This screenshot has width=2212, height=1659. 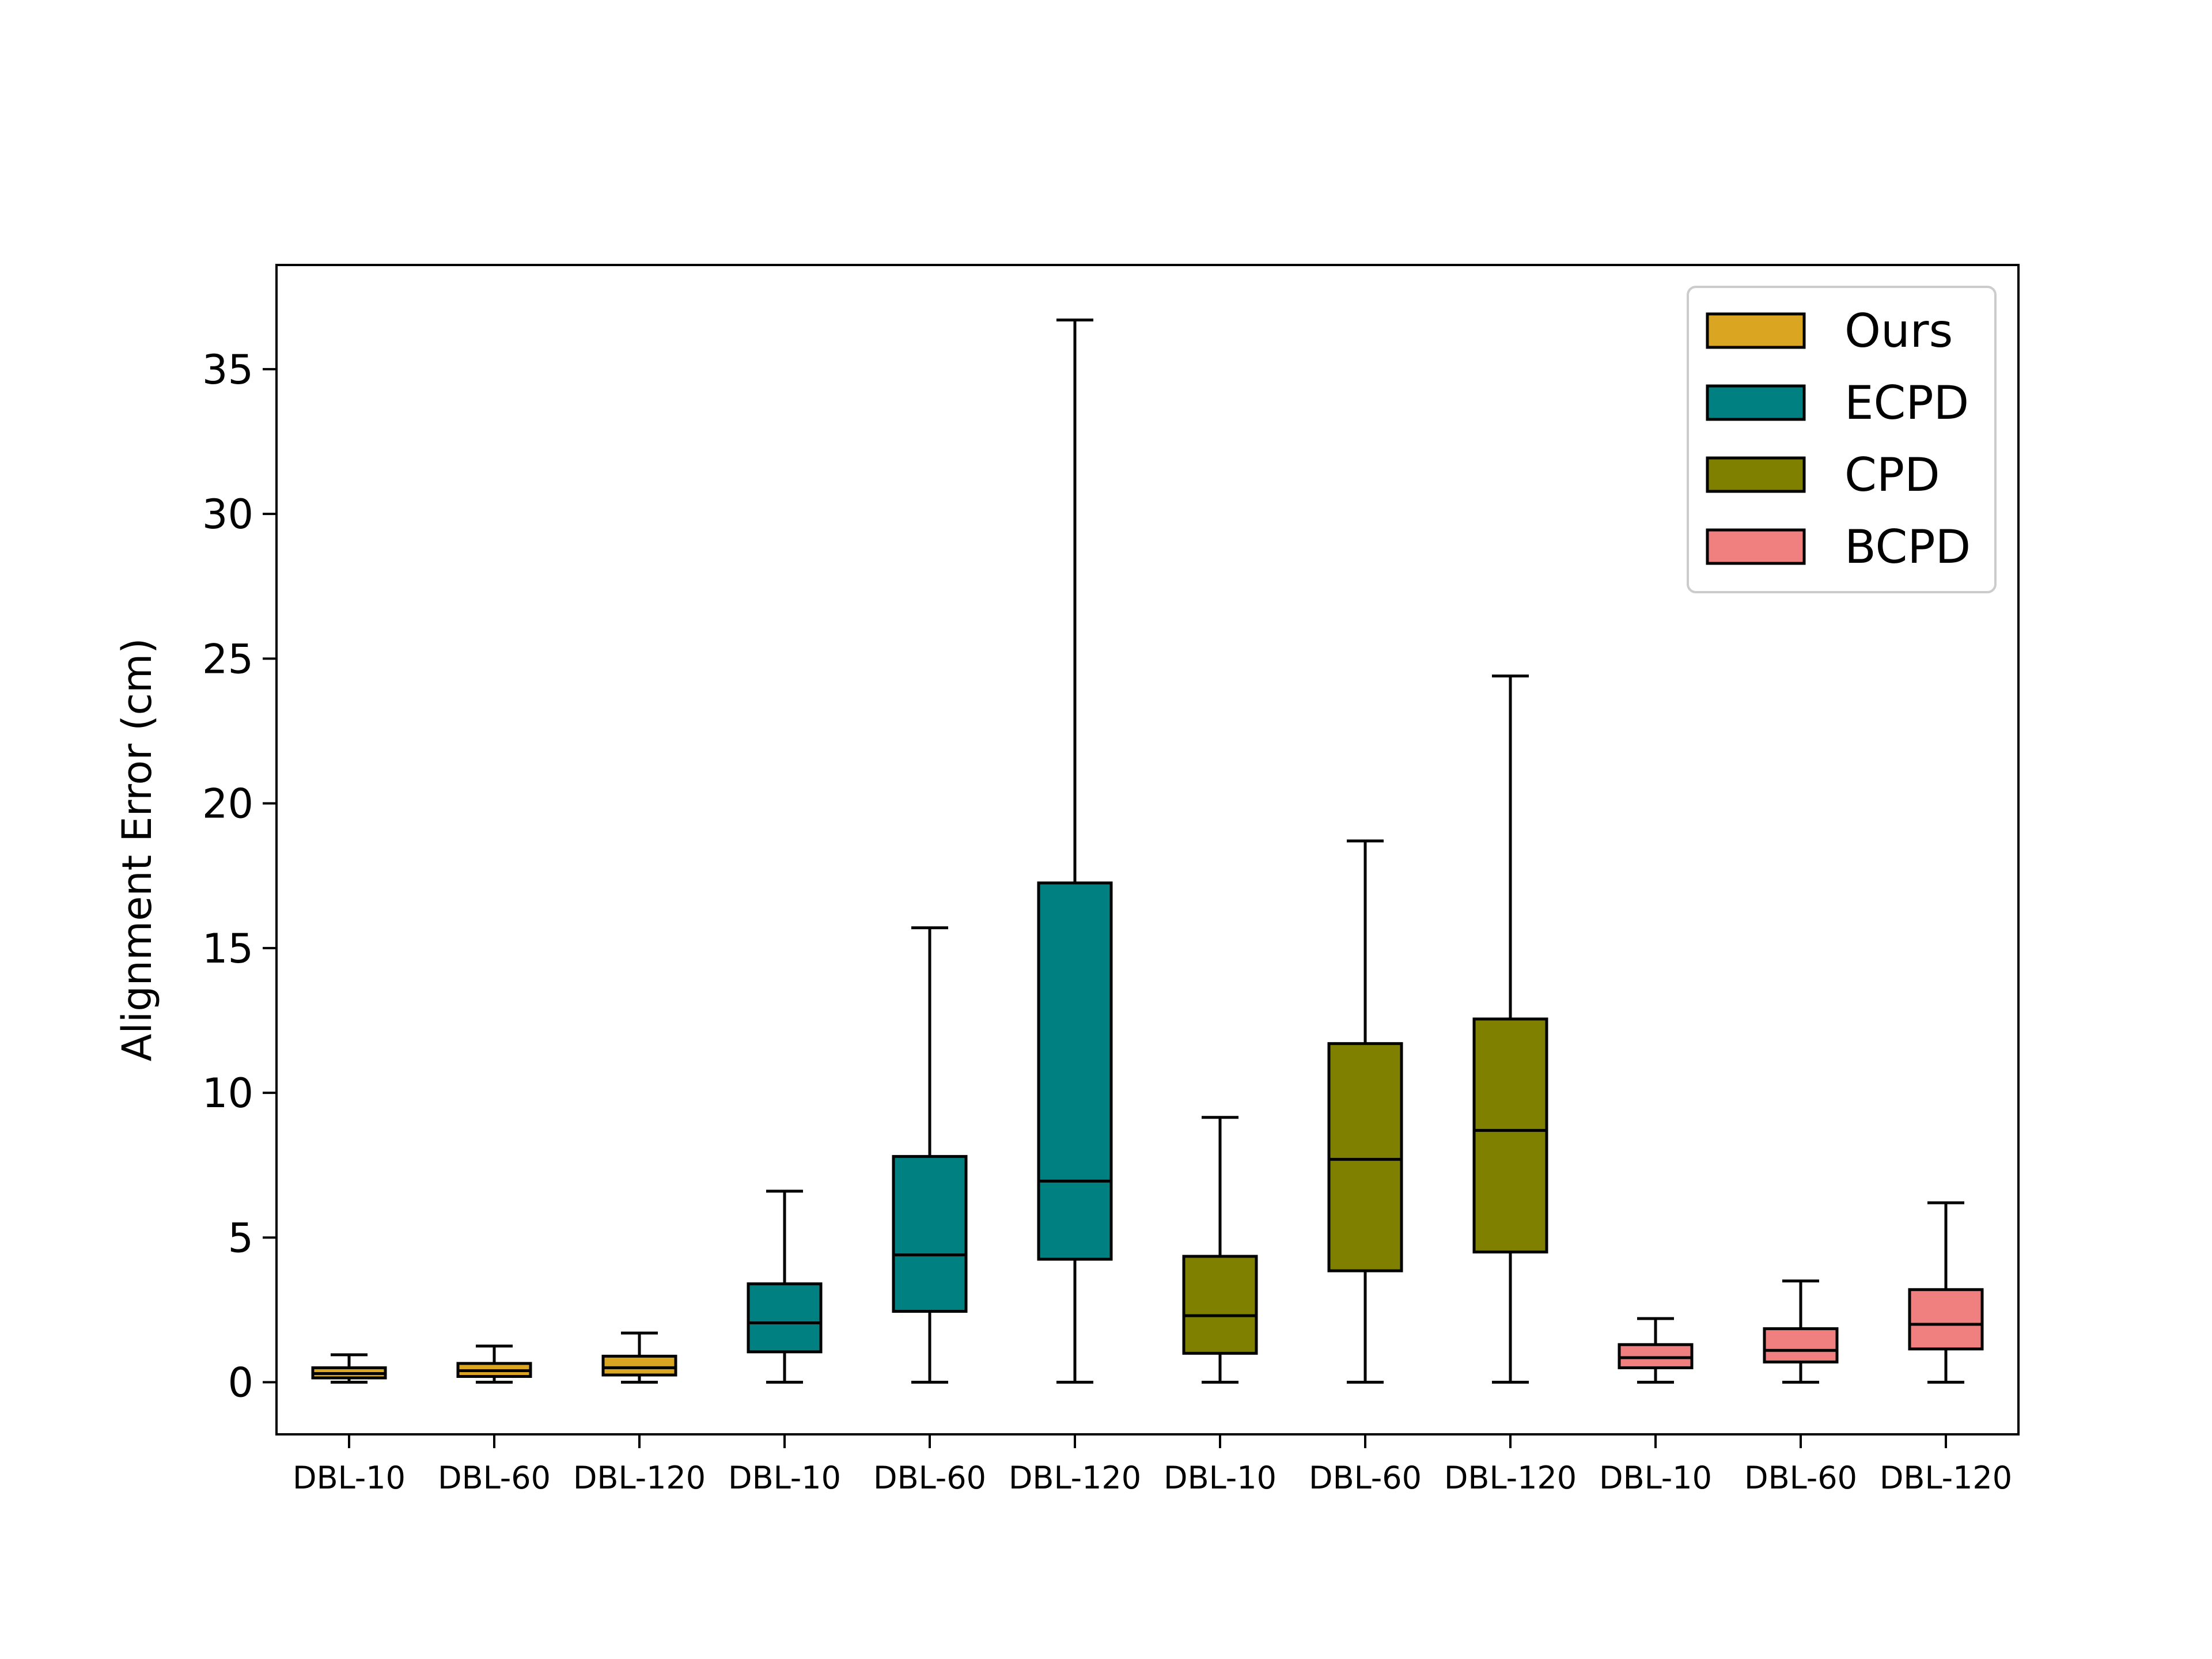 I want to click on legend: Ours ECPD CPD BCPD, so click(x=1842, y=439).